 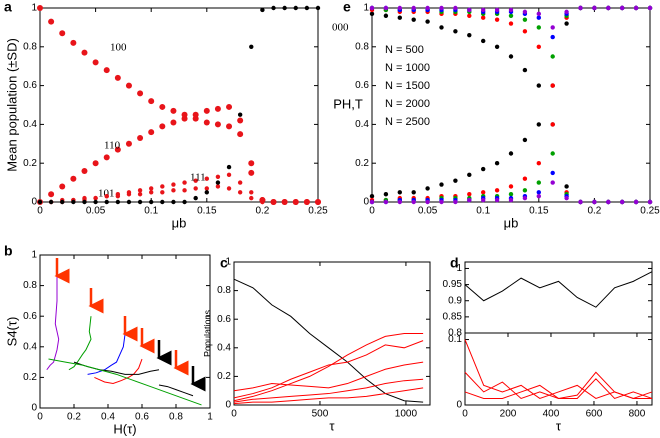 What do you see at coordinates (407, 122) in the screenshot?
I see `legend-entry: N = 2500` at bounding box center [407, 122].